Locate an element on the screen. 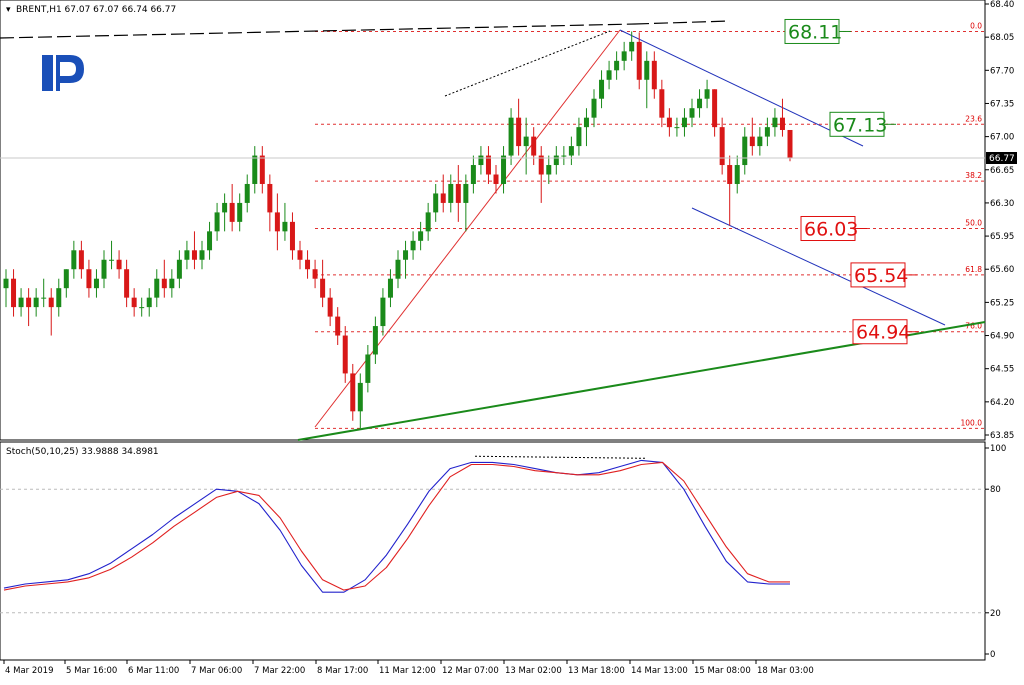 Image resolution: width=1024 pixels, height=685 pixels. time-tick-label: 8 Mar 17:00 is located at coordinates (342, 671).